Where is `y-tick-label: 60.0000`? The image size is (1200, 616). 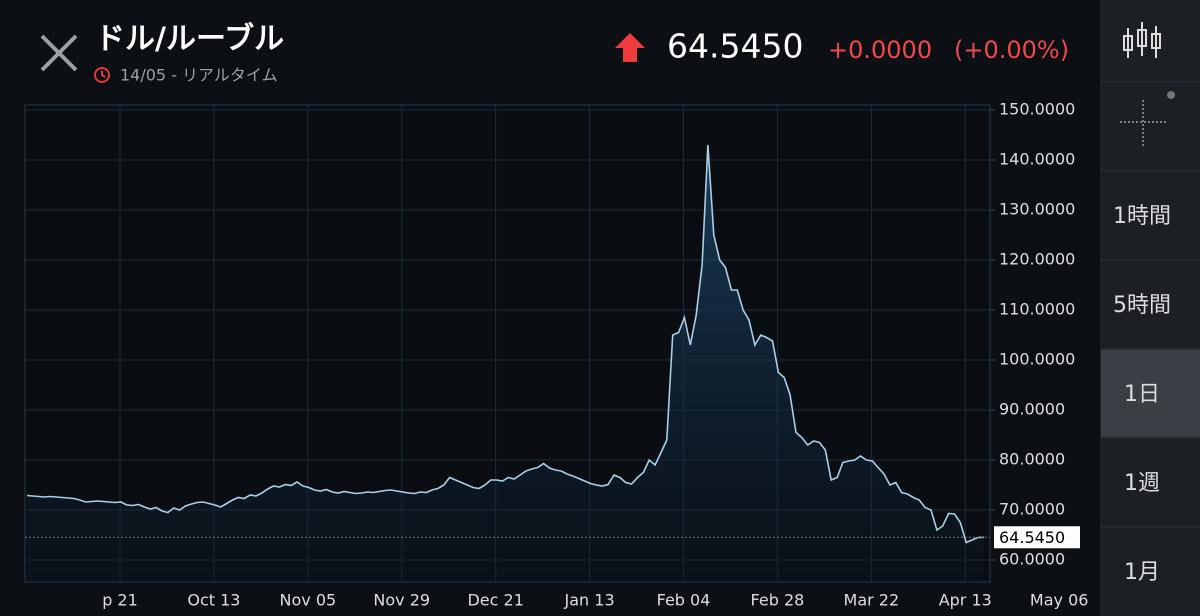 y-tick-label: 60.0000 is located at coordinates (1032, 559).